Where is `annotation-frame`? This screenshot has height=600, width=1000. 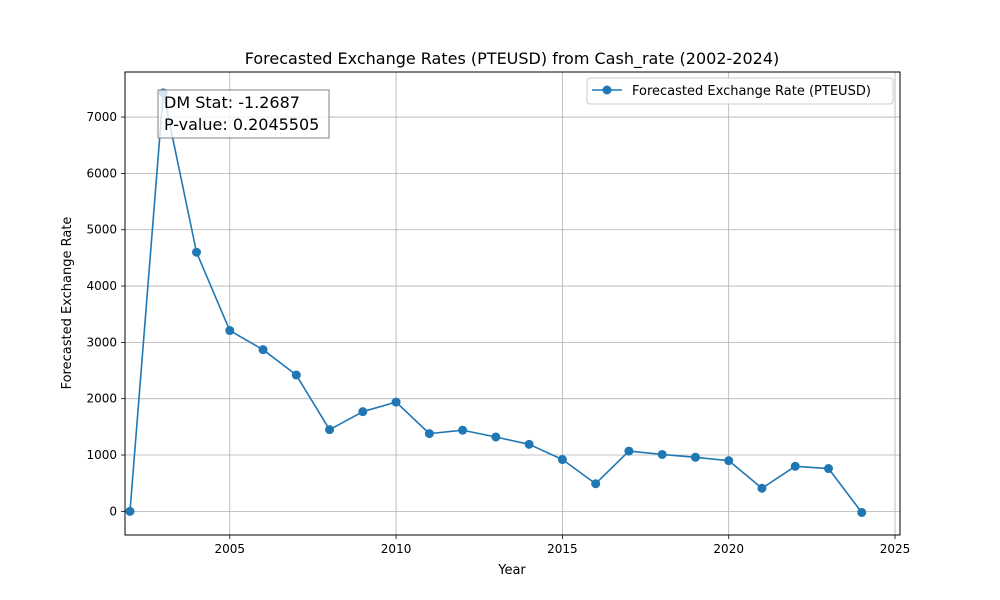 annotation-frame is located at coordinates (243, 114).